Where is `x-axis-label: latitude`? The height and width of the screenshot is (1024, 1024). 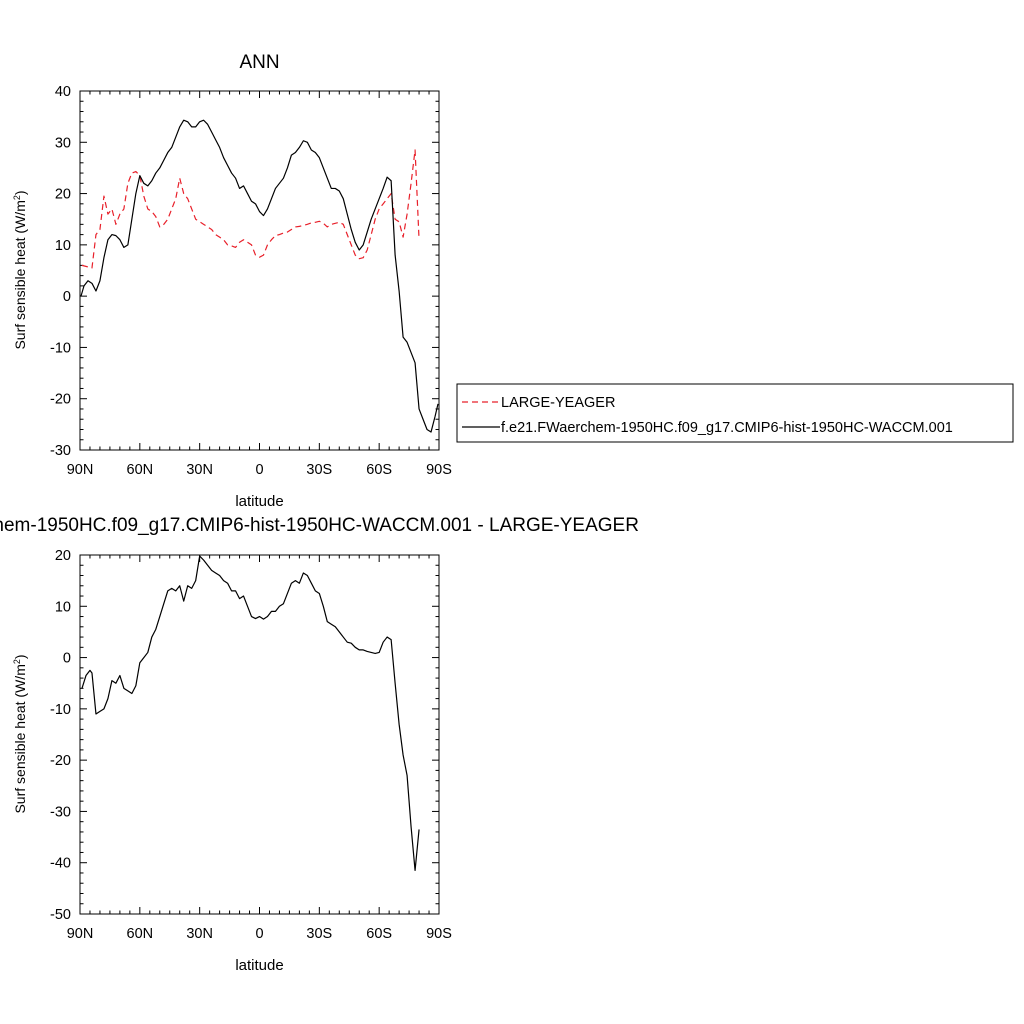 x-axis-label: latitude is located at coordinates (259, 501).